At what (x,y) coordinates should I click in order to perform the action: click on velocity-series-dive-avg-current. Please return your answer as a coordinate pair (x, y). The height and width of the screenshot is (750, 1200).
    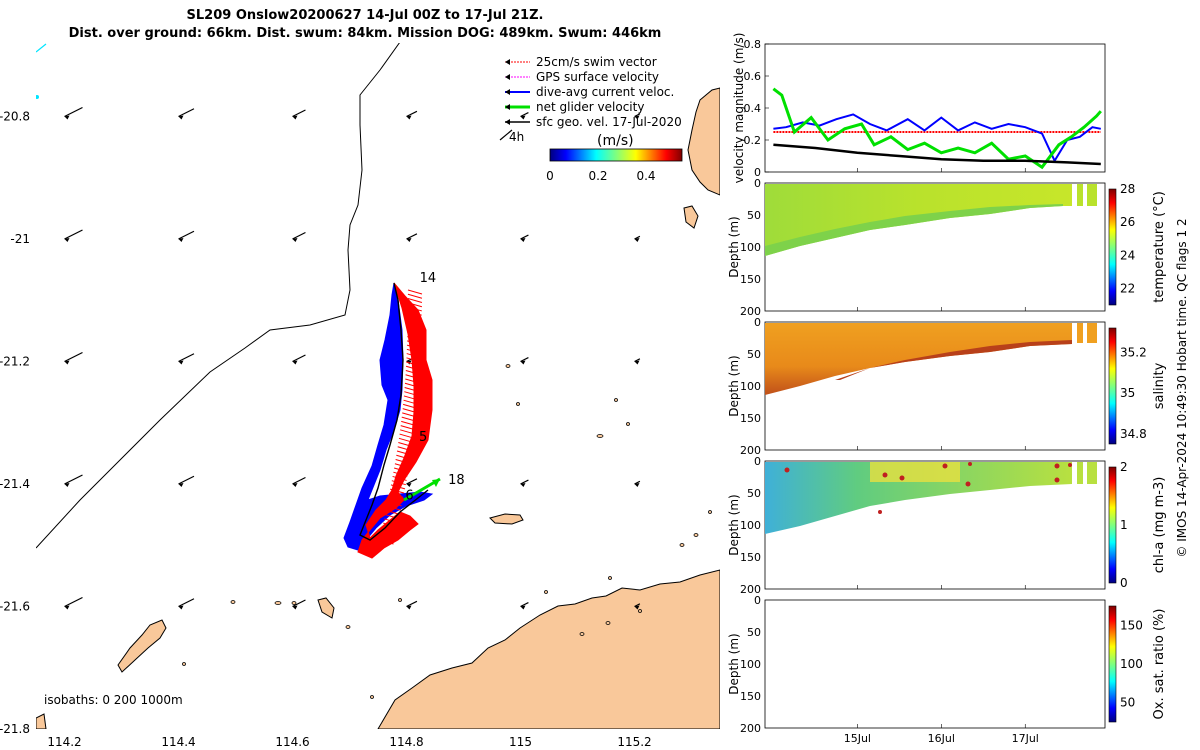
    Looking at the image, I should click on (937, 138).